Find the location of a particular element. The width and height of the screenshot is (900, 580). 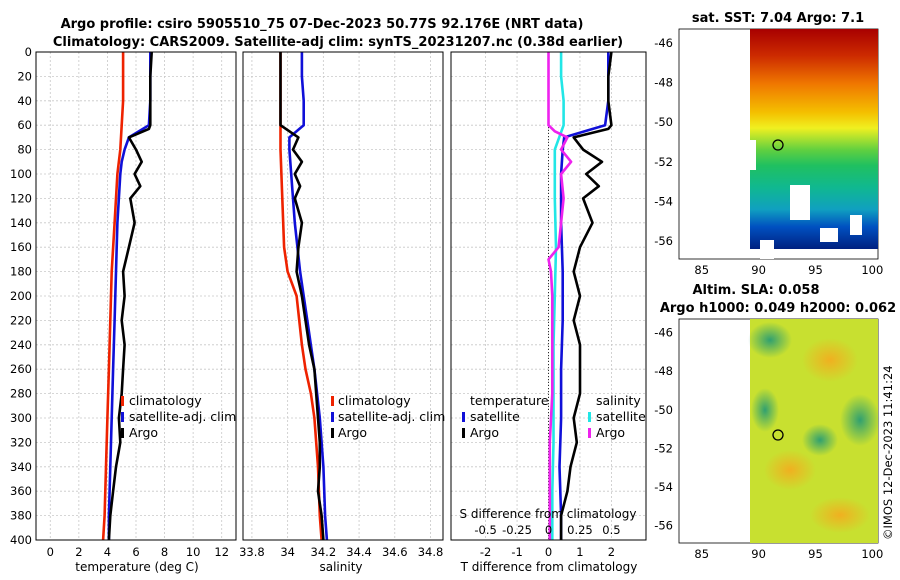

y-tick-label: 80 is located at coordinates (24, 150).